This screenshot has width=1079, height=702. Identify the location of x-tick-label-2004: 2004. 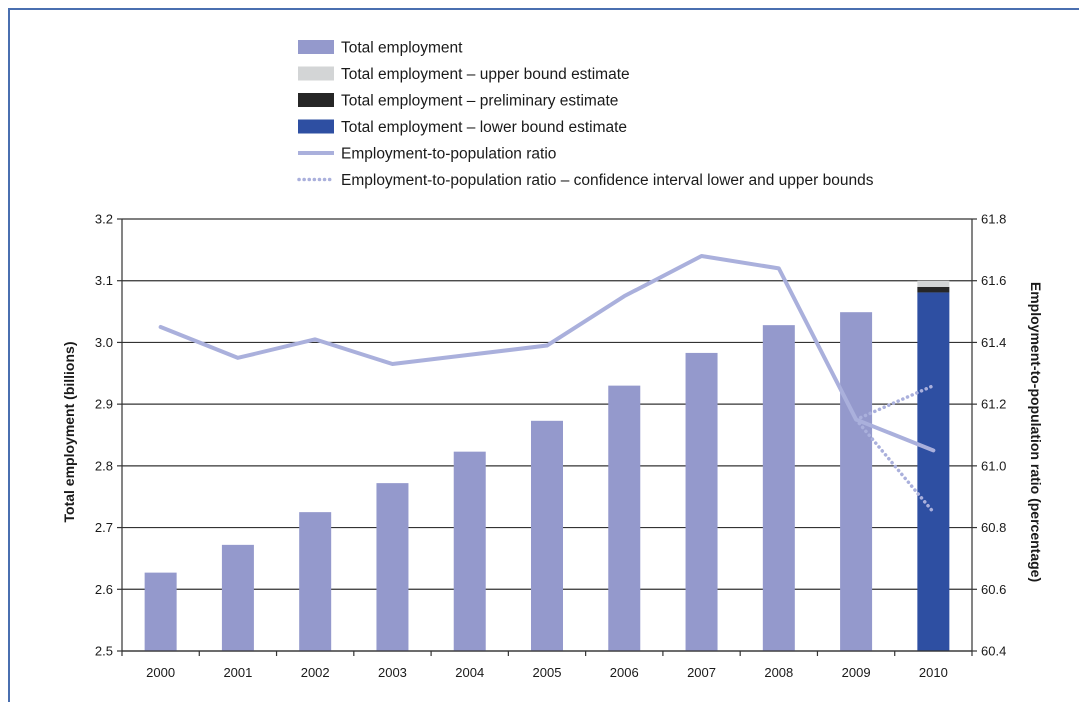
(469, 672).